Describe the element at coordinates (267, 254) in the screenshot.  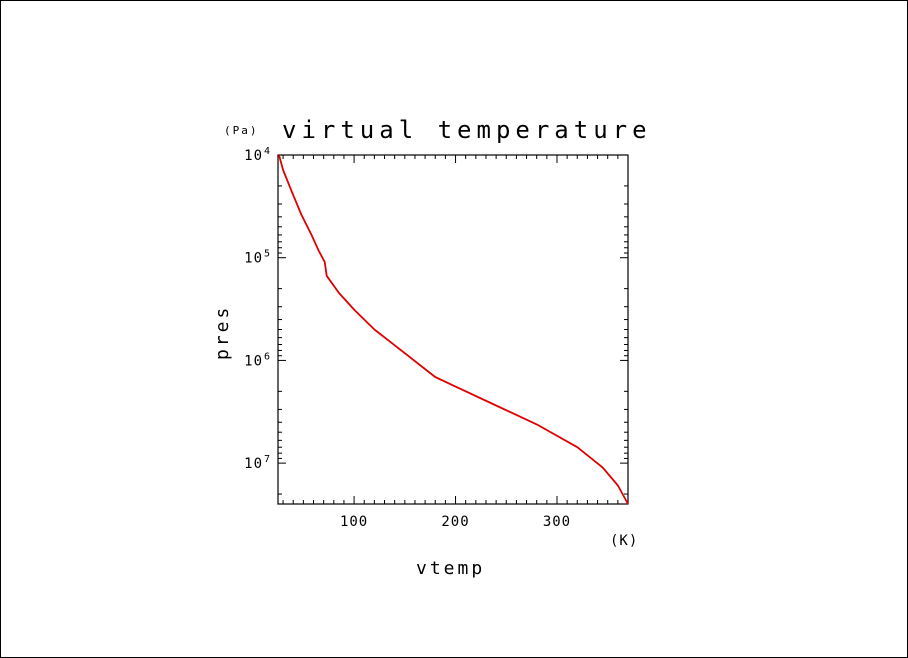
I see `y-tick-label-exponent: 5` at that location.